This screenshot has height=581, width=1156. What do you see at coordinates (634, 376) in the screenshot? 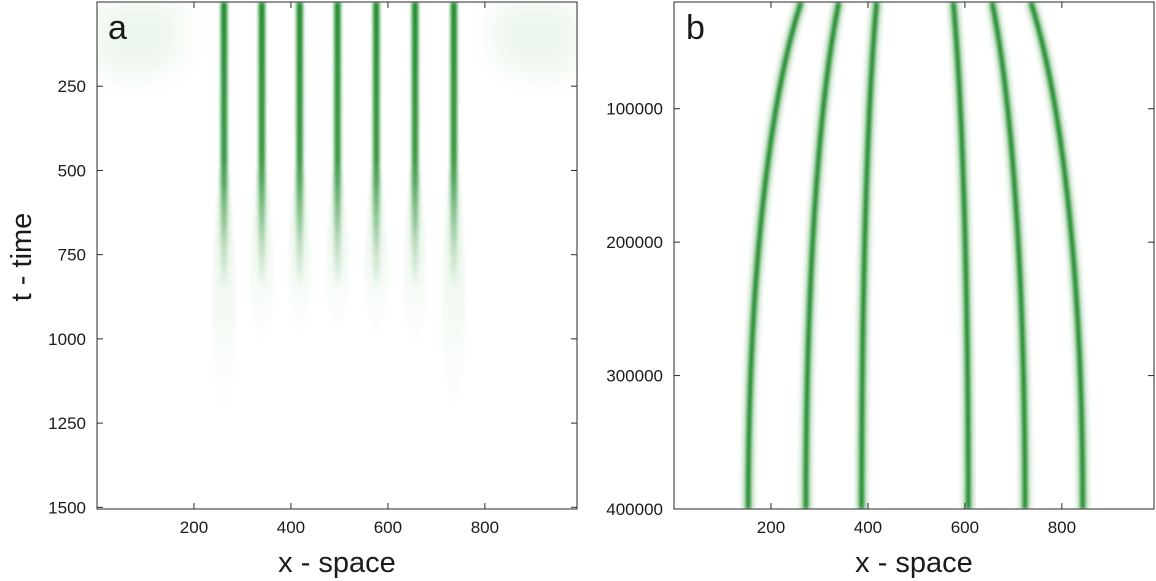
I see `y-tick-label: 300000` at bounding box center [634, 376].